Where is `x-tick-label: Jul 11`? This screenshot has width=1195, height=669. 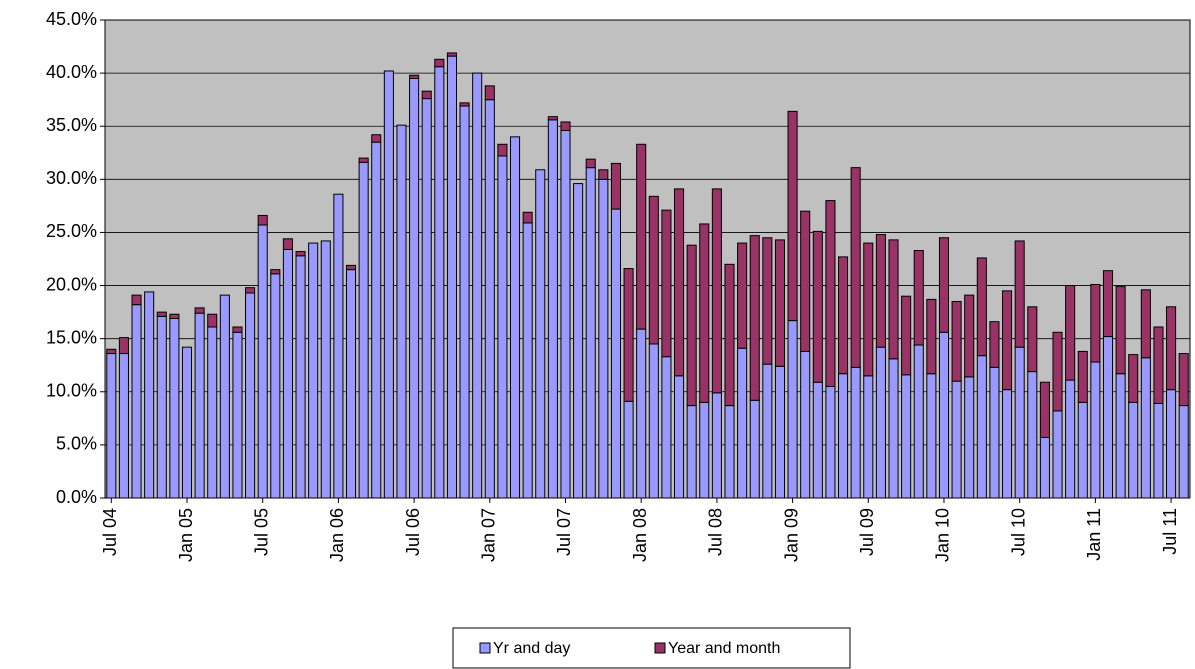 x-tick-label: Jul 11 is located at coordinates (1170, 531).